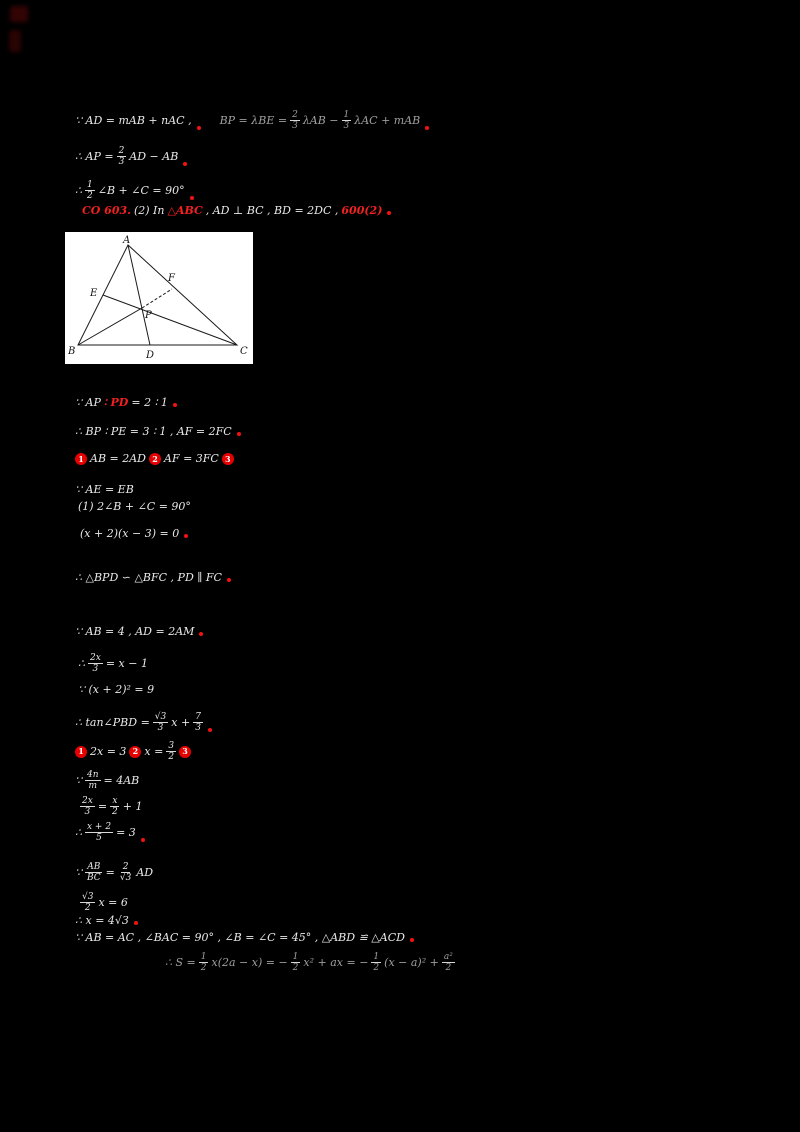 The height and width of the screenshot is (1132, 800). Describe the element at coordinates (71, 351) in the screenshot. I see `vertex-label-B: B` at that location.